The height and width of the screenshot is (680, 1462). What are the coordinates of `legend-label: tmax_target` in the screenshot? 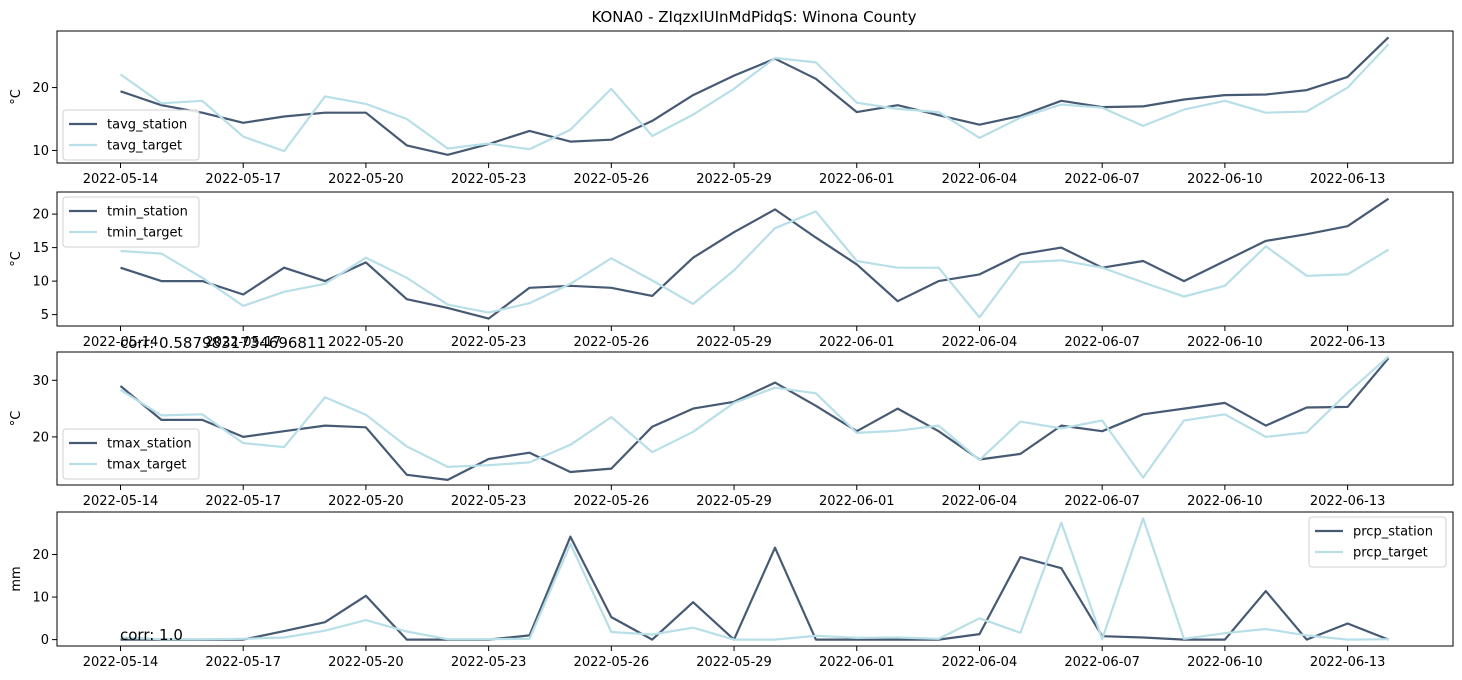 It's located at (146, 465).